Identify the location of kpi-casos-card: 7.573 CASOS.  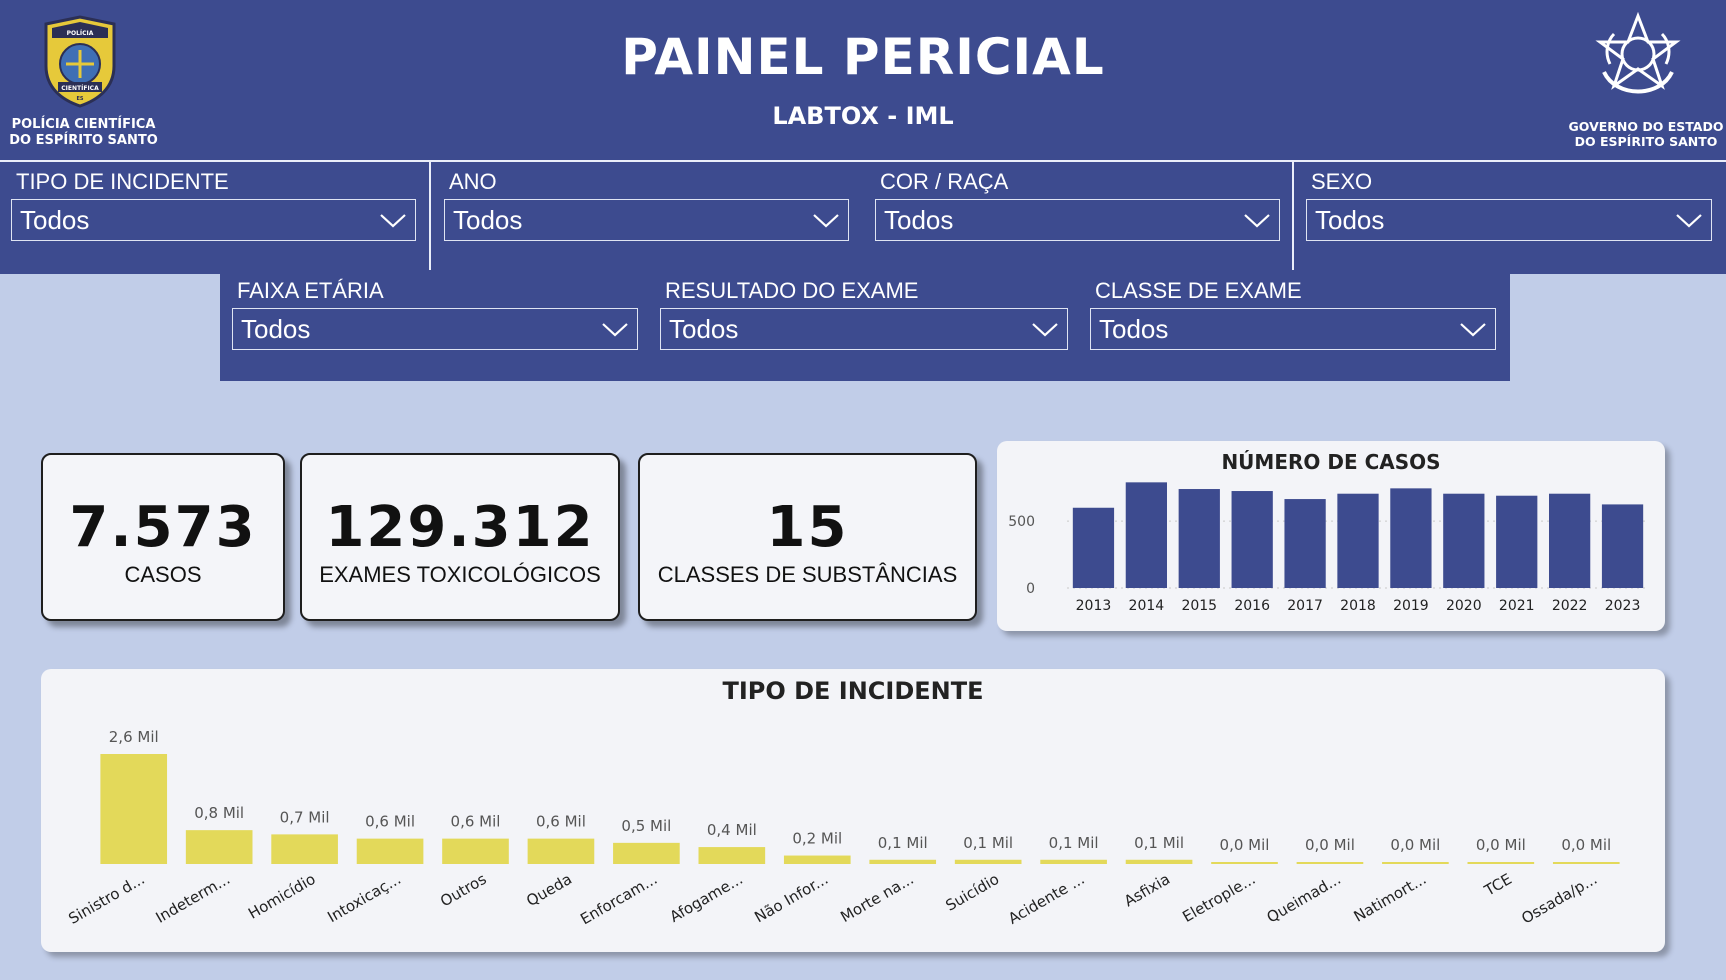
(163, 537).